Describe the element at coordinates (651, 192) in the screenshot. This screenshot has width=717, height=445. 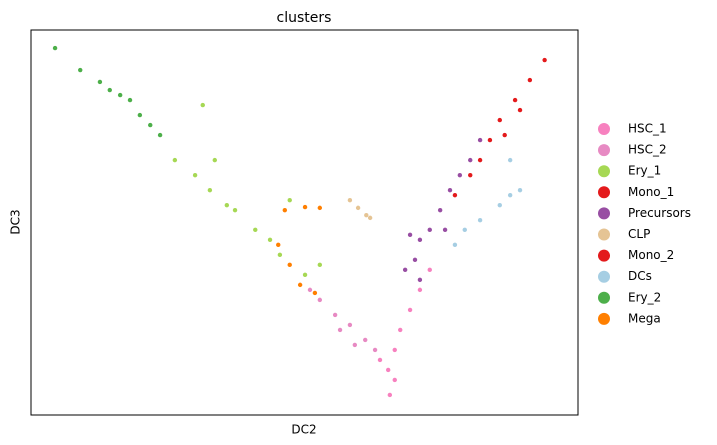
I see `legend-label: Mono_1` at that location.